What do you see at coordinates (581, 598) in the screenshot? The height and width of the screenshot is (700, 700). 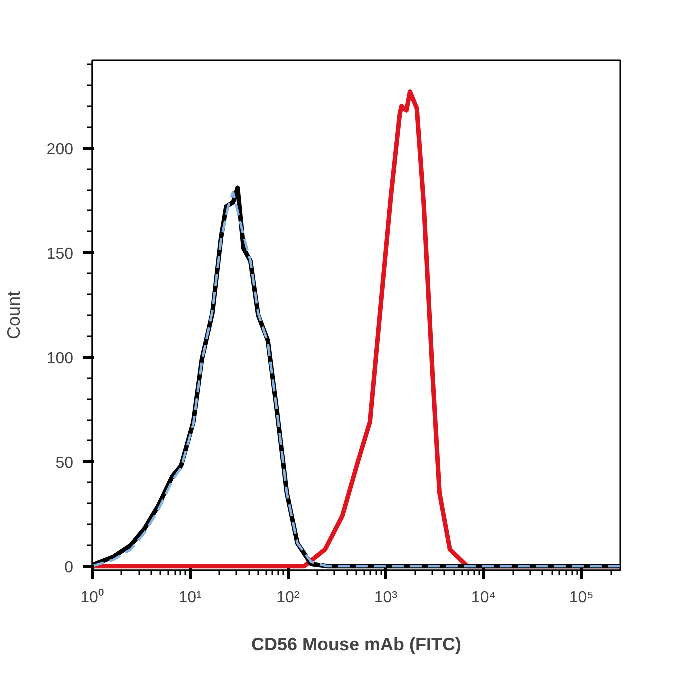 I see `x-tick-label: 10⁵` at bounding box center [581, 598].